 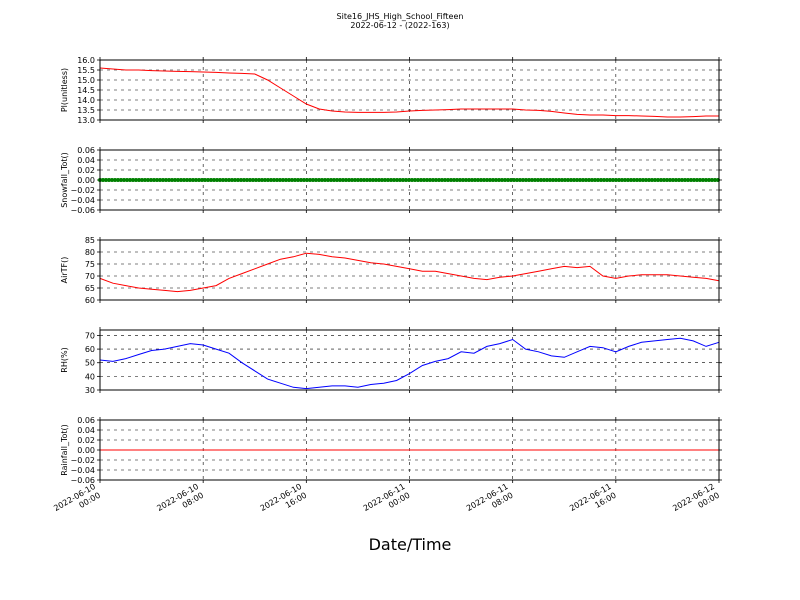 I want to click on y-tick-label: 16.0, so click(x=86, y=60).